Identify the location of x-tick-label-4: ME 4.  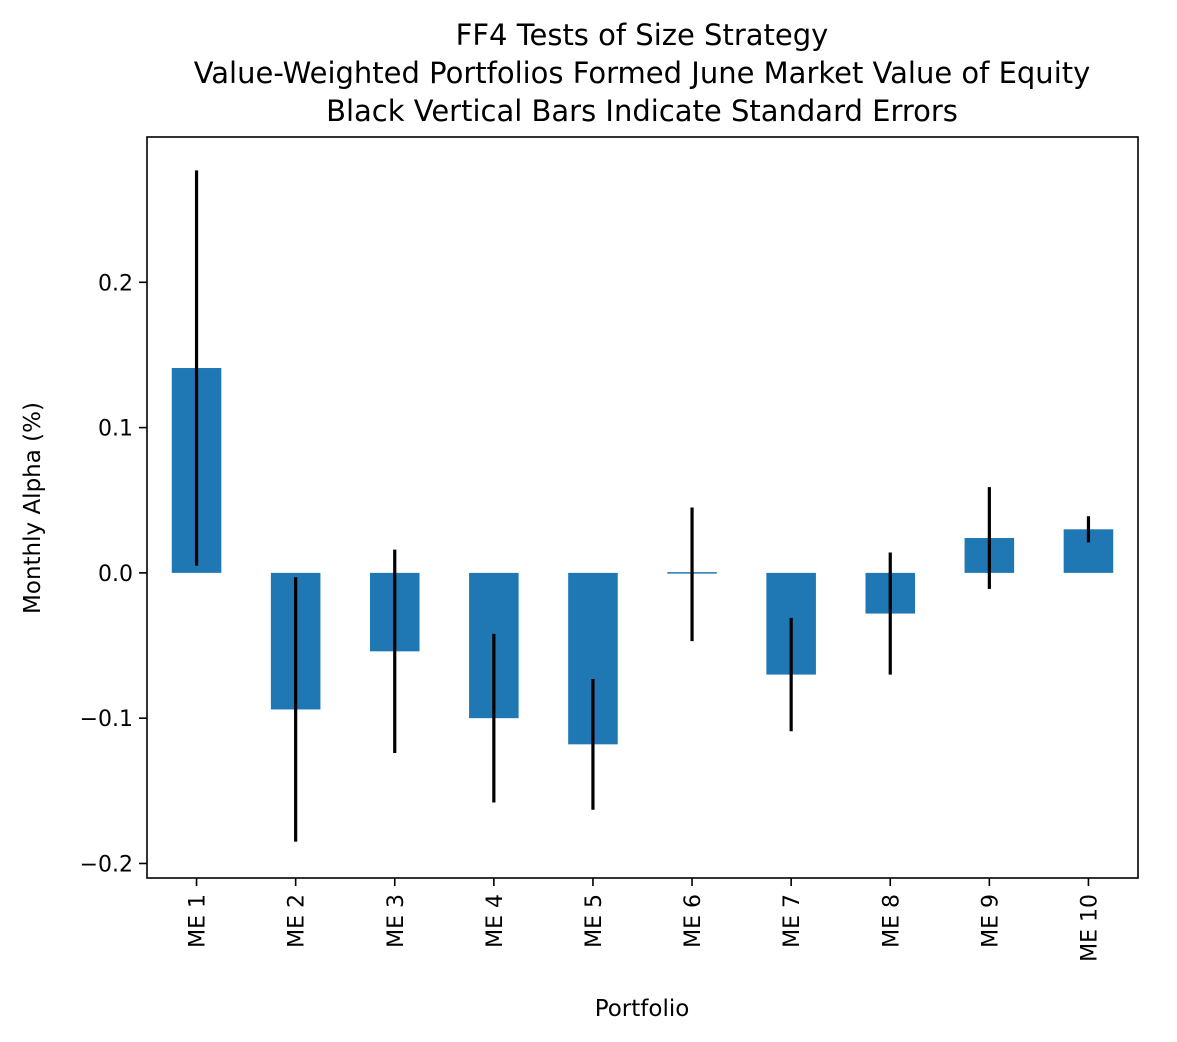
(495, 921).